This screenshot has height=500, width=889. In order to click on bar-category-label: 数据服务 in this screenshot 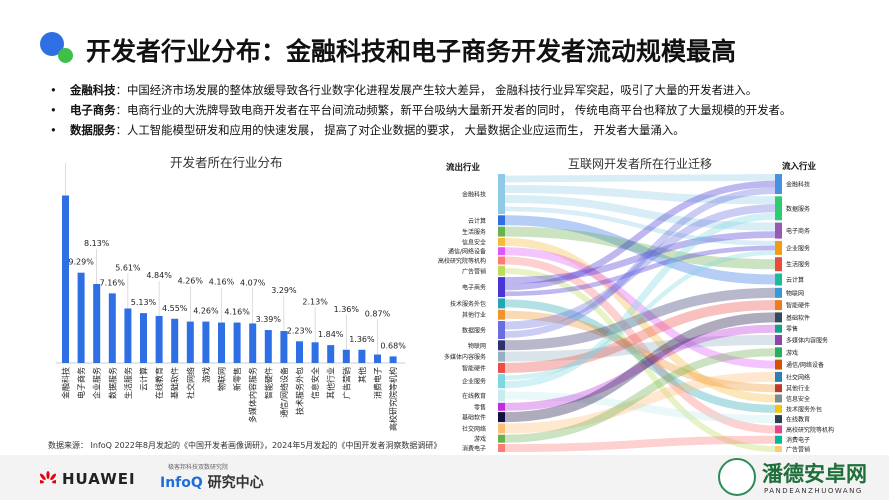, I will do `click(112, 383)`.